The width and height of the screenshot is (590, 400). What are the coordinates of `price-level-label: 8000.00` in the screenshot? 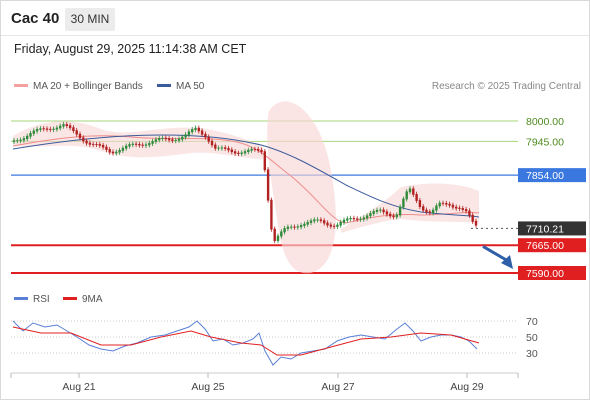 It's located at (545, 122).